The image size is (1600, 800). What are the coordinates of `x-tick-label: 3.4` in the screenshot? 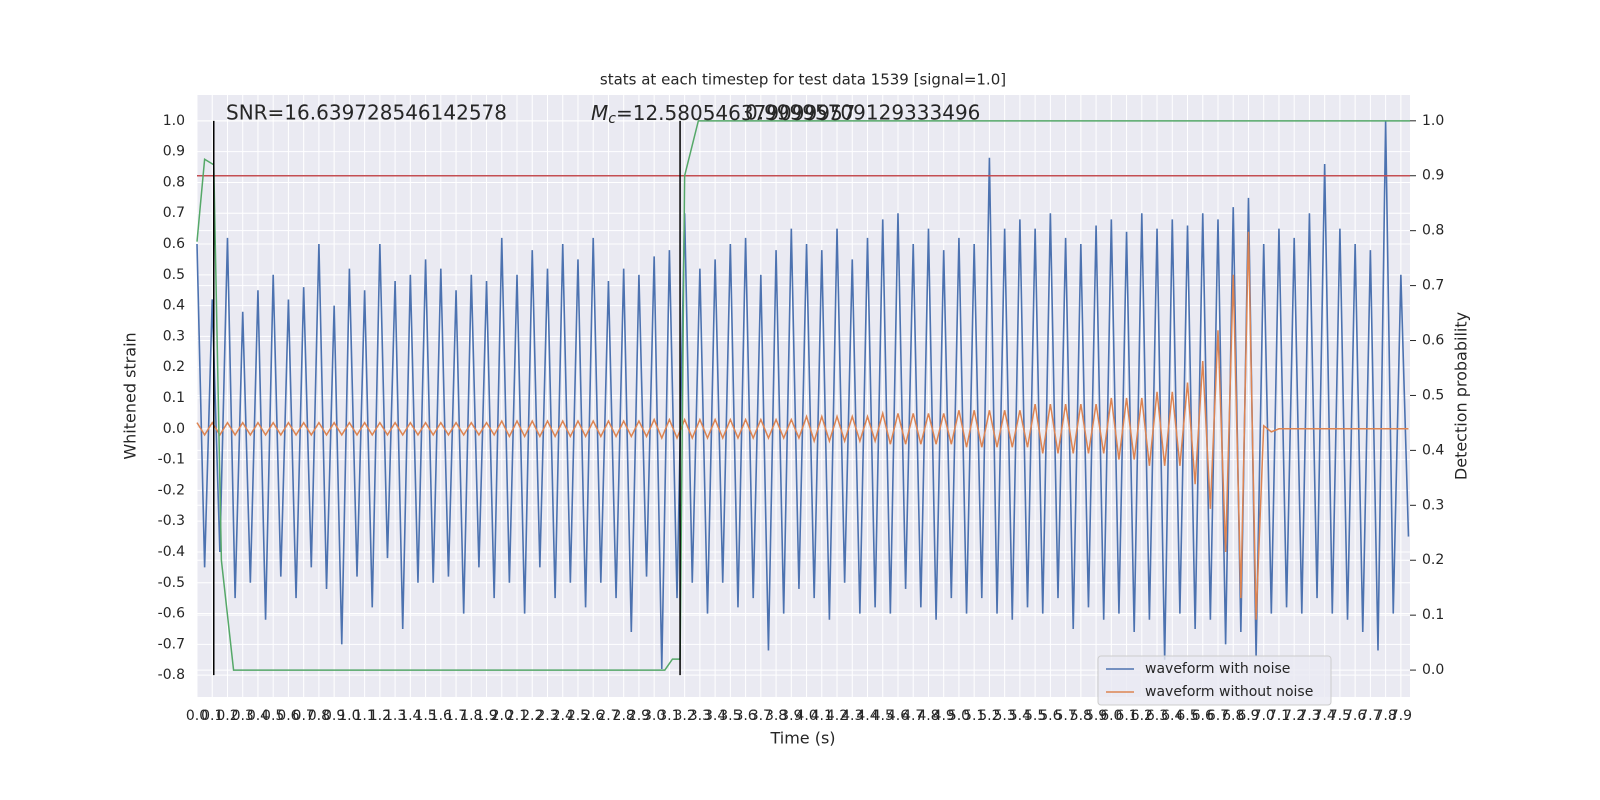 It's located at (715, 716).